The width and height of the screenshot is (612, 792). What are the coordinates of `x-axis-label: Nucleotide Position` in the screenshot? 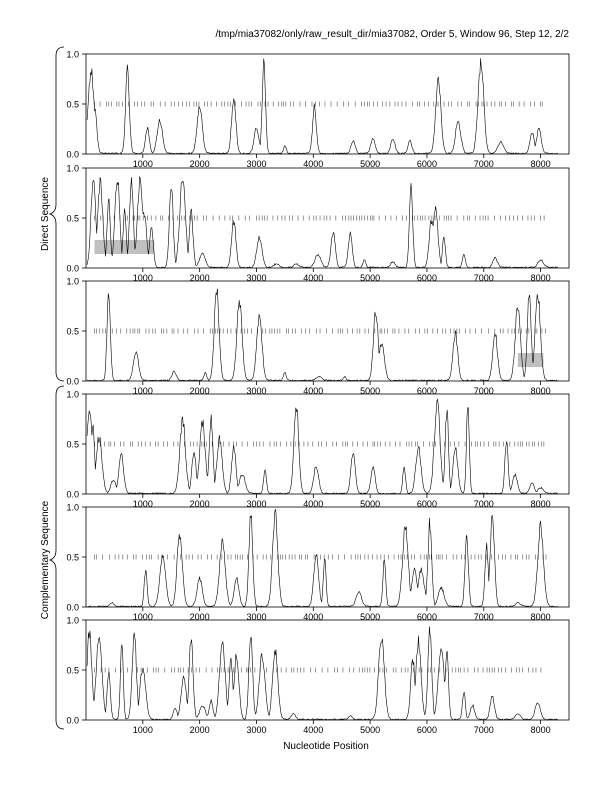 It's located at (326, 746).